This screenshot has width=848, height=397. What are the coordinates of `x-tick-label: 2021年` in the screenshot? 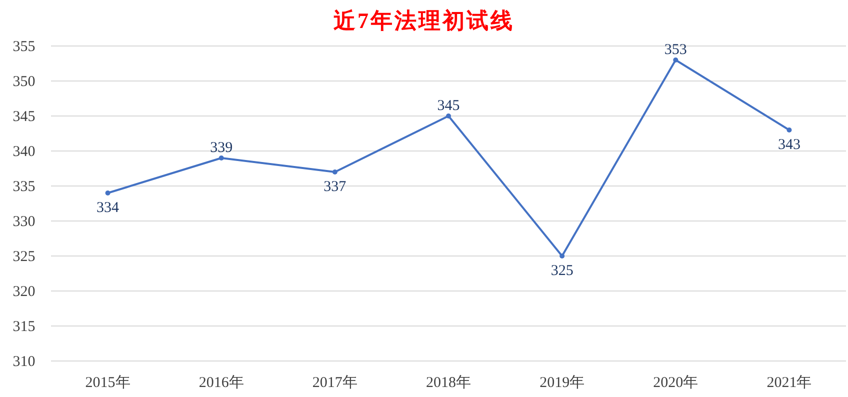 It's located at (789, 382).